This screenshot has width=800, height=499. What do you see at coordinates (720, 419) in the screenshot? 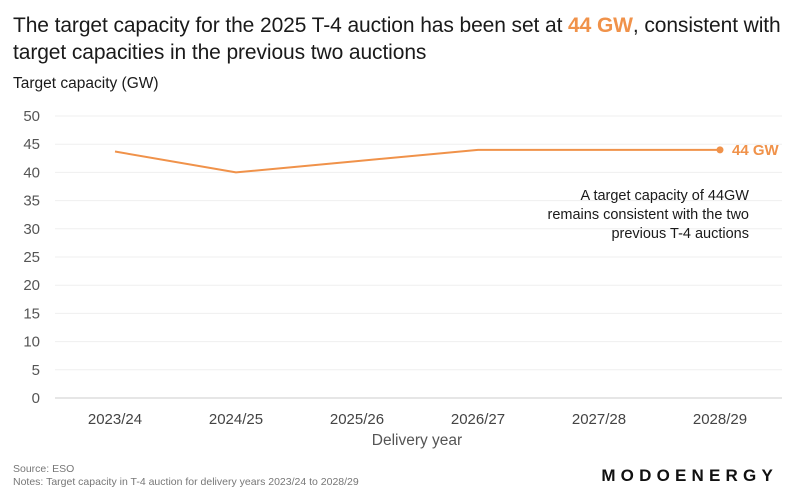
I see `x-tick-label: 2028/29` at bounding box center [720, 419].